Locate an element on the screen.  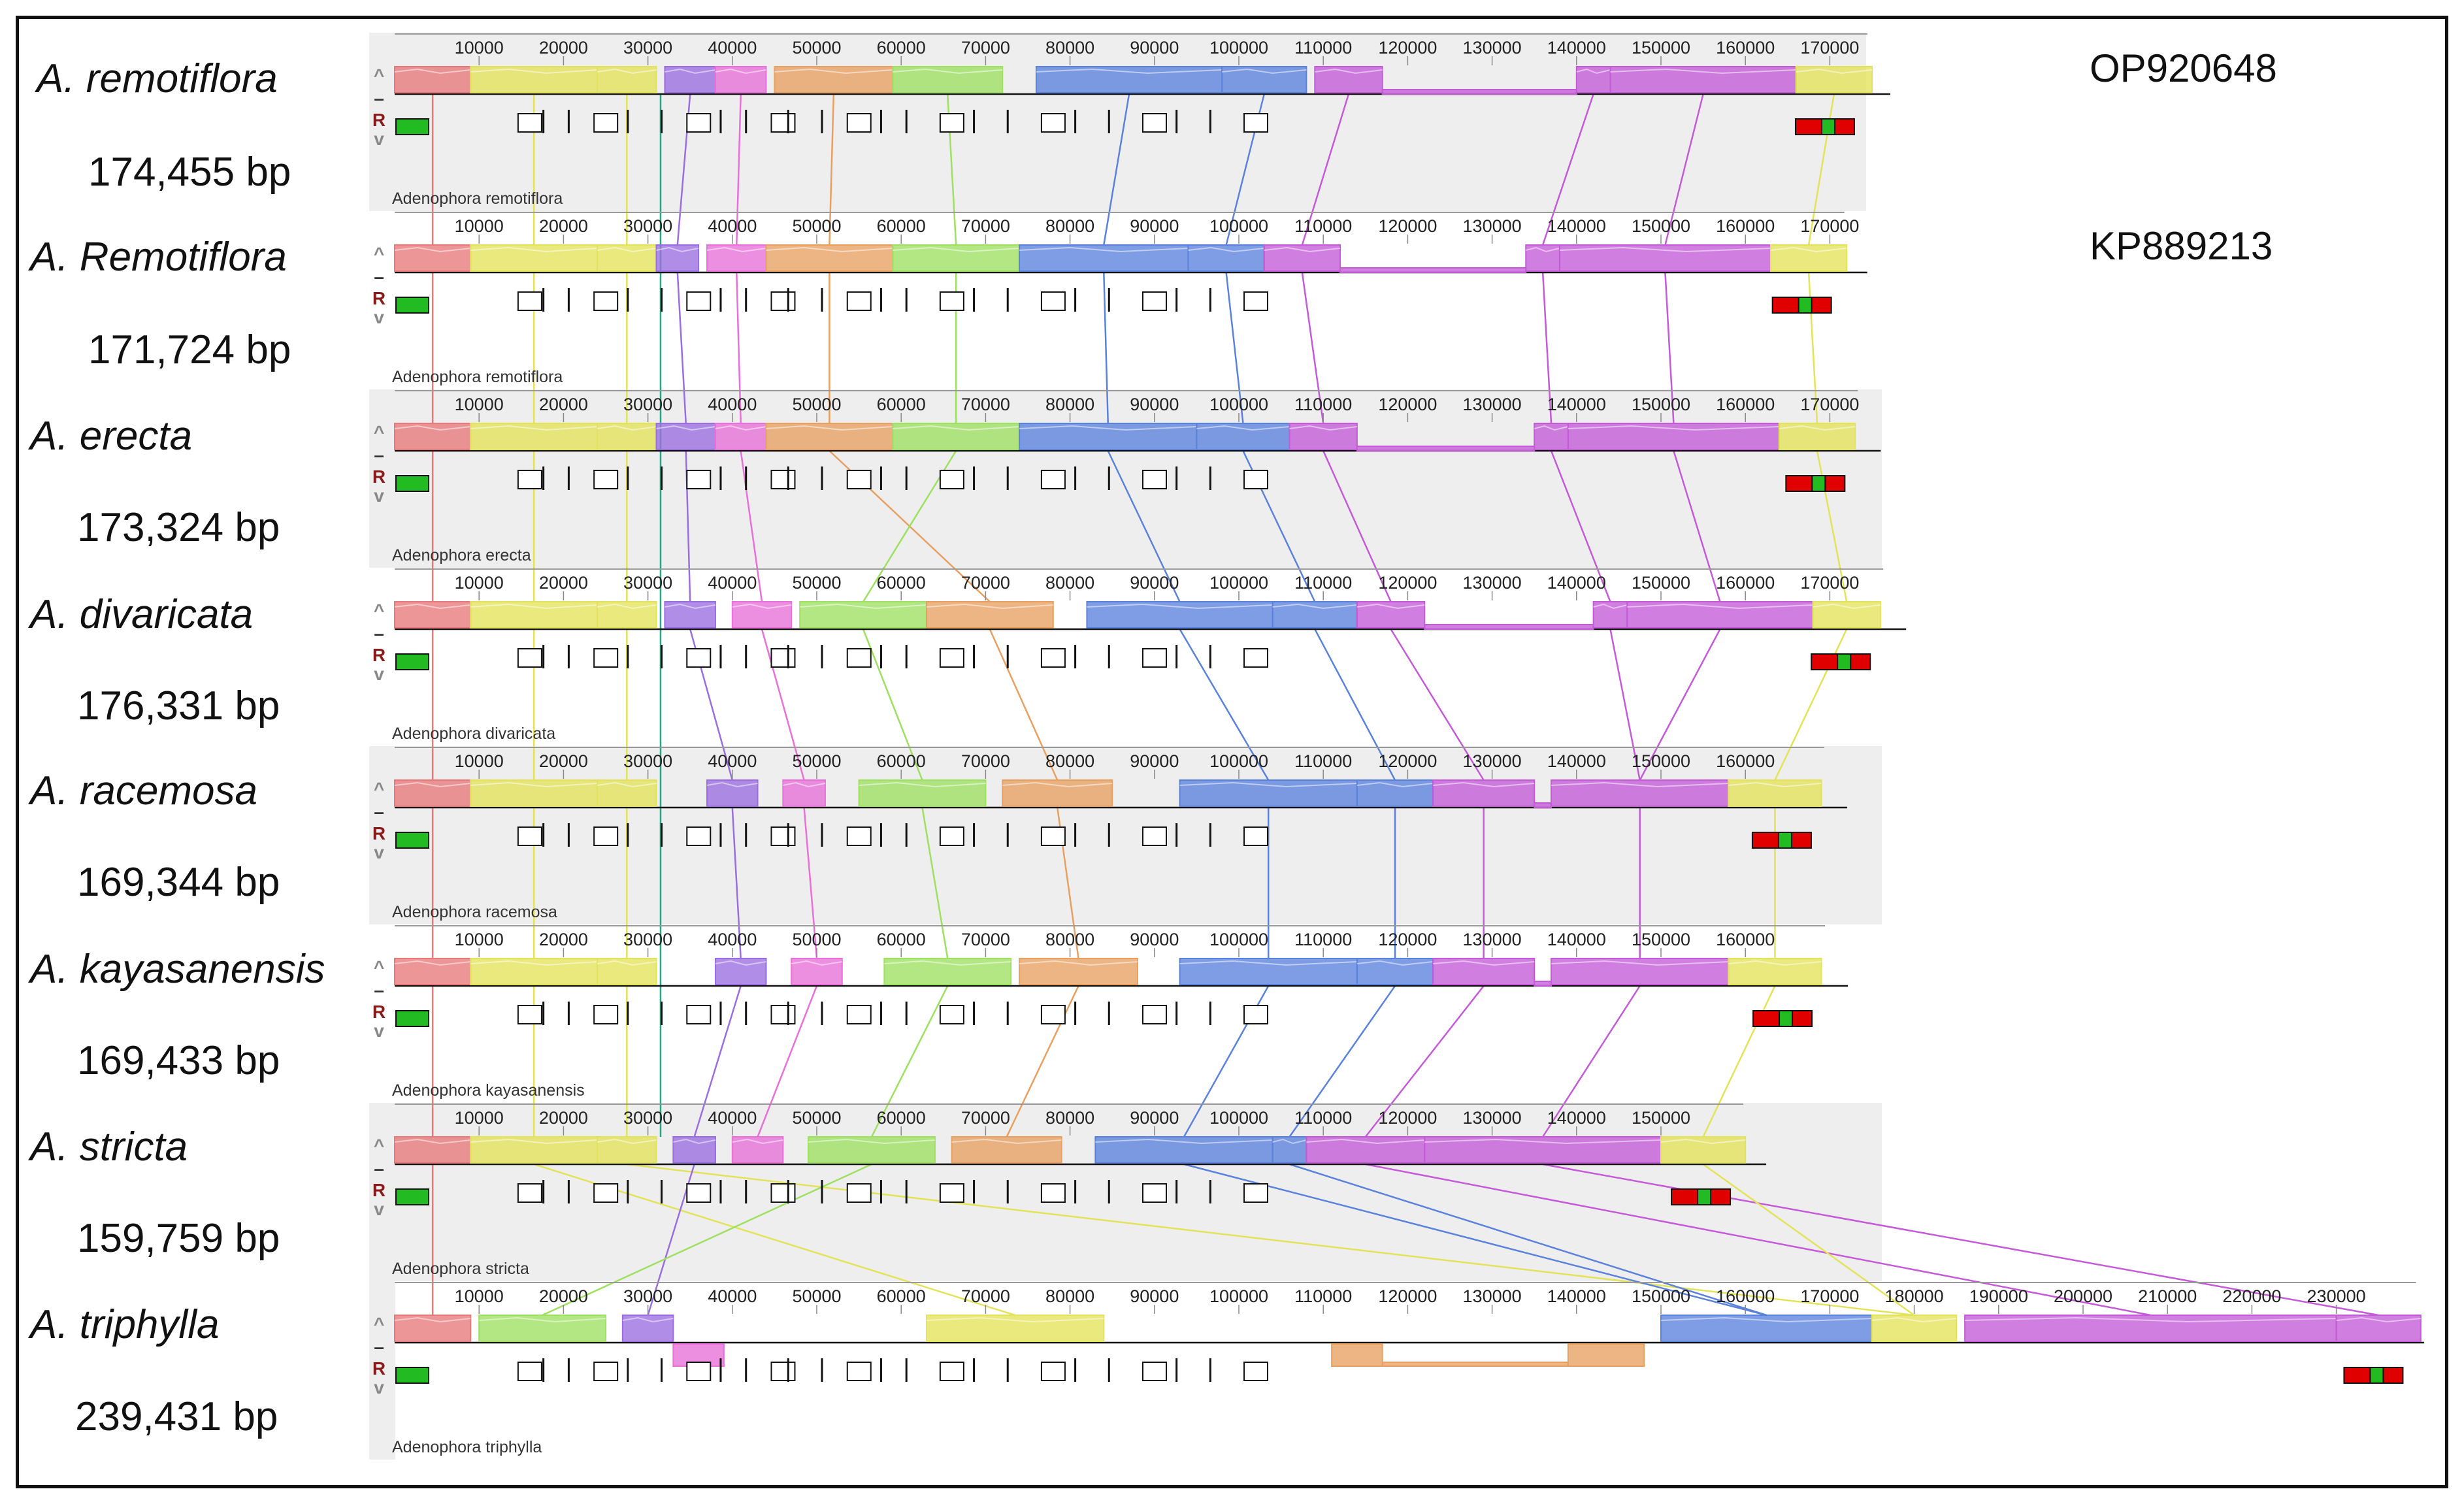
tick-label: 210000 is located at coordinates (2167, 1296).